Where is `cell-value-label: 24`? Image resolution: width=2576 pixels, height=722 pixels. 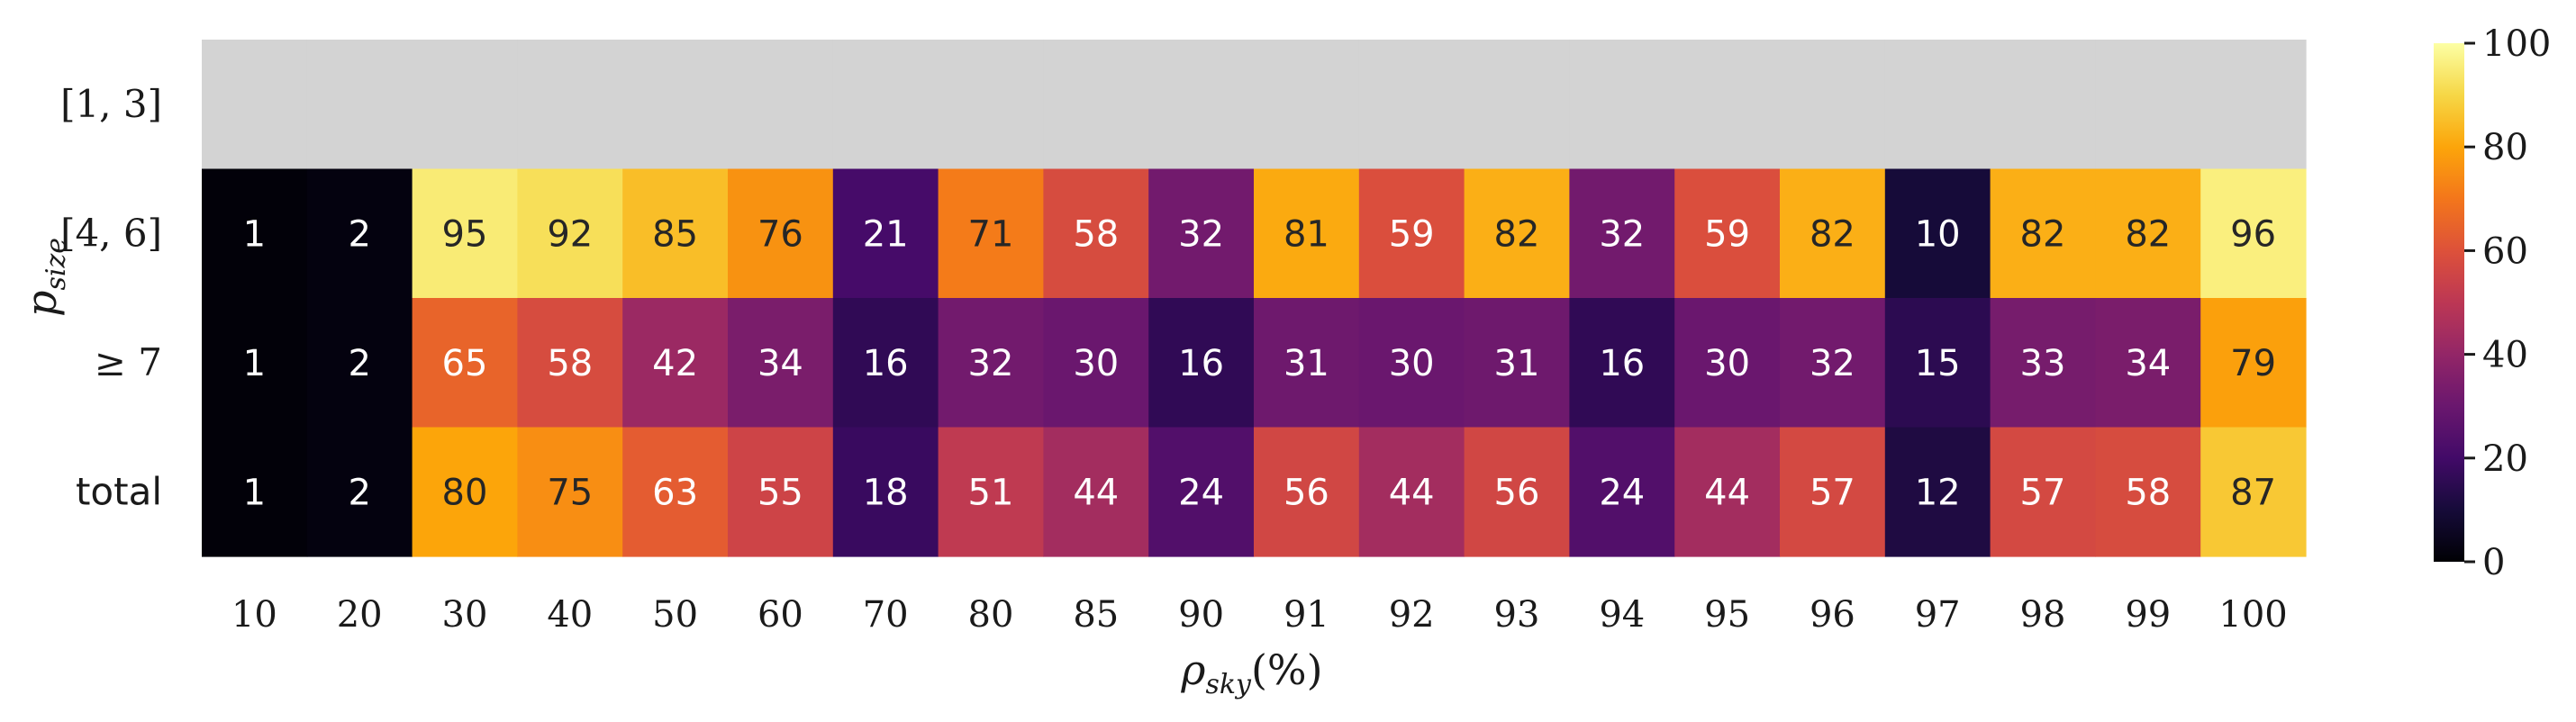 cell-value-label: 24 is located at coordinates (1201, 492).